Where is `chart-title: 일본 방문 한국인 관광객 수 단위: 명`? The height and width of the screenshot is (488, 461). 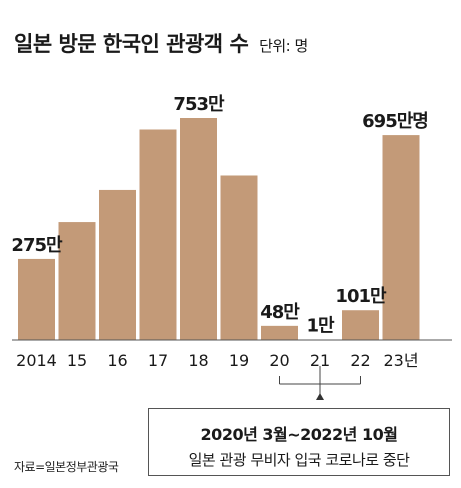
chart-title: 일본 방문 한국인 관광객 수 단위: 명 is located at coordinates (161, 43).